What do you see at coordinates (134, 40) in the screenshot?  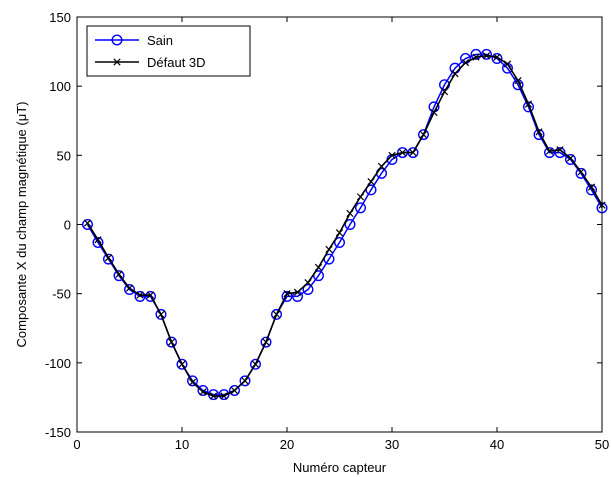 I see `legend-entry: Sain` at bounding box center [134, 40].